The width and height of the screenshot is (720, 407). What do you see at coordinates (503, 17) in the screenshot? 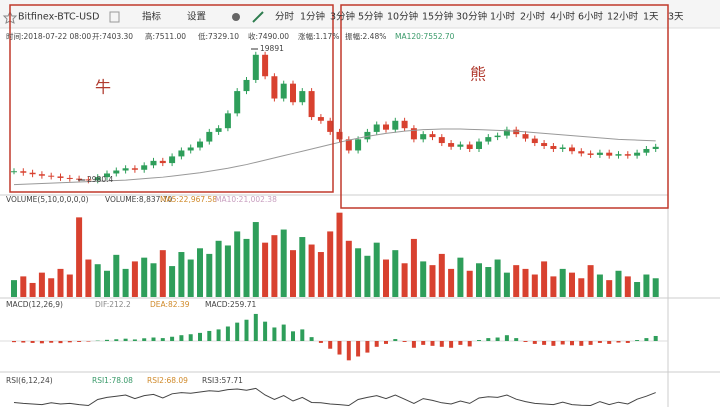
I see `interval-button: 1小时` at bounding box center [503, 17].